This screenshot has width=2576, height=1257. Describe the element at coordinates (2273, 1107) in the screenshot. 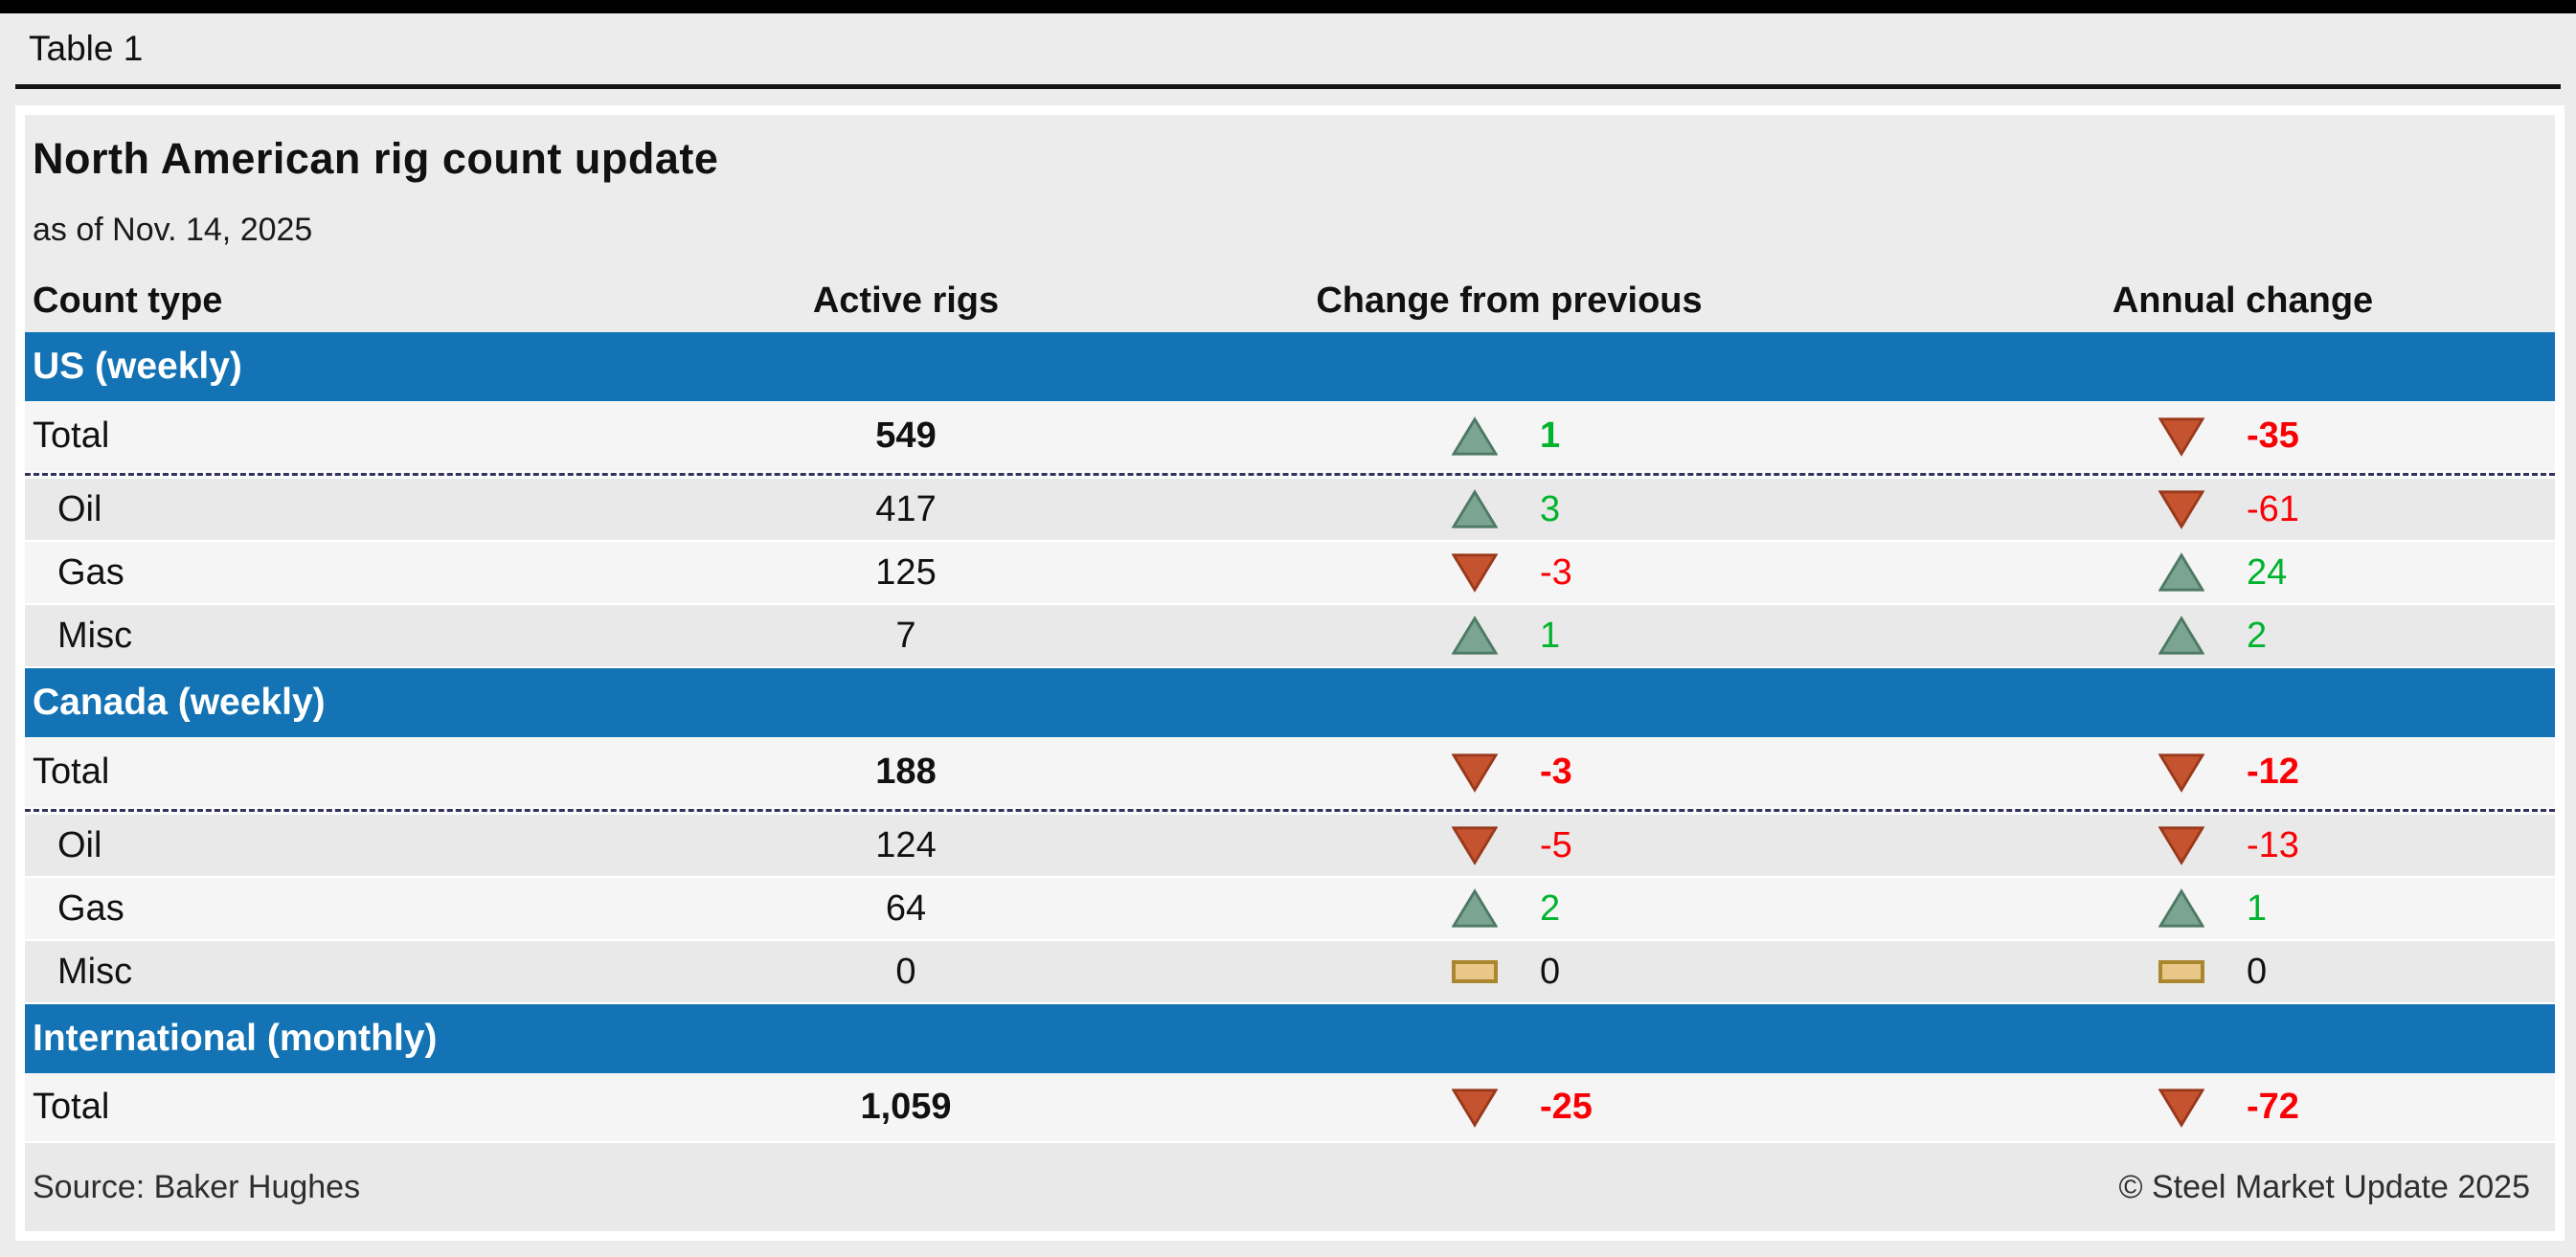

I see `annual-change-value: -72` at that location.